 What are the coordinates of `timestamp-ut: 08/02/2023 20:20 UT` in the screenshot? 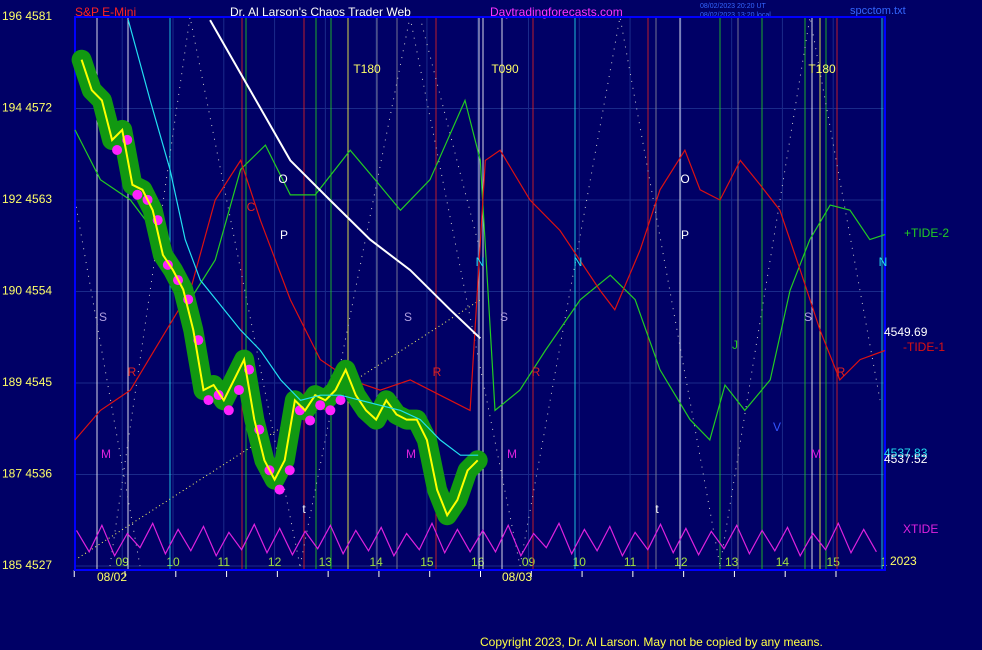 It's located at (733, 6).